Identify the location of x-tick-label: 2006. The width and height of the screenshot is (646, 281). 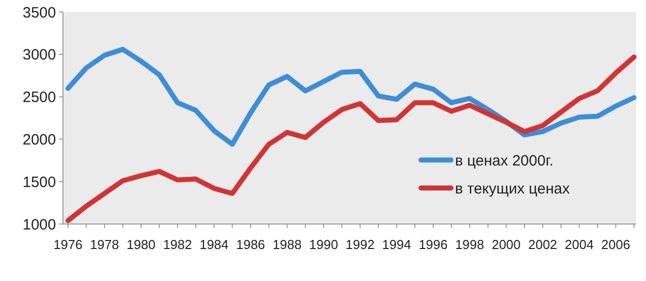
(615, 244).